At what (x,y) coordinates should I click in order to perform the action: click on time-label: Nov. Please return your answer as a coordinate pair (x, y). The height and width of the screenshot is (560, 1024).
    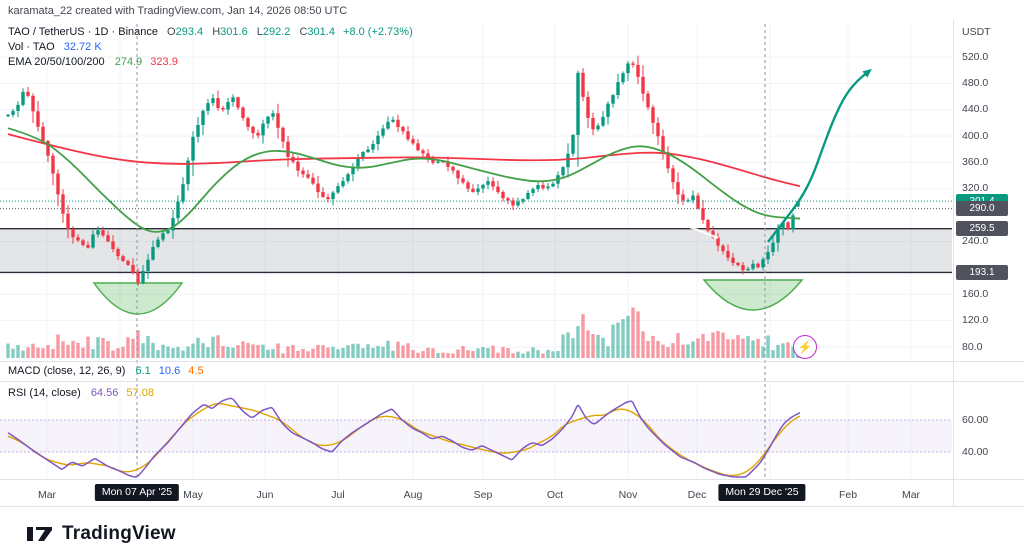
    Looking at the image, I should click on (628, 495).